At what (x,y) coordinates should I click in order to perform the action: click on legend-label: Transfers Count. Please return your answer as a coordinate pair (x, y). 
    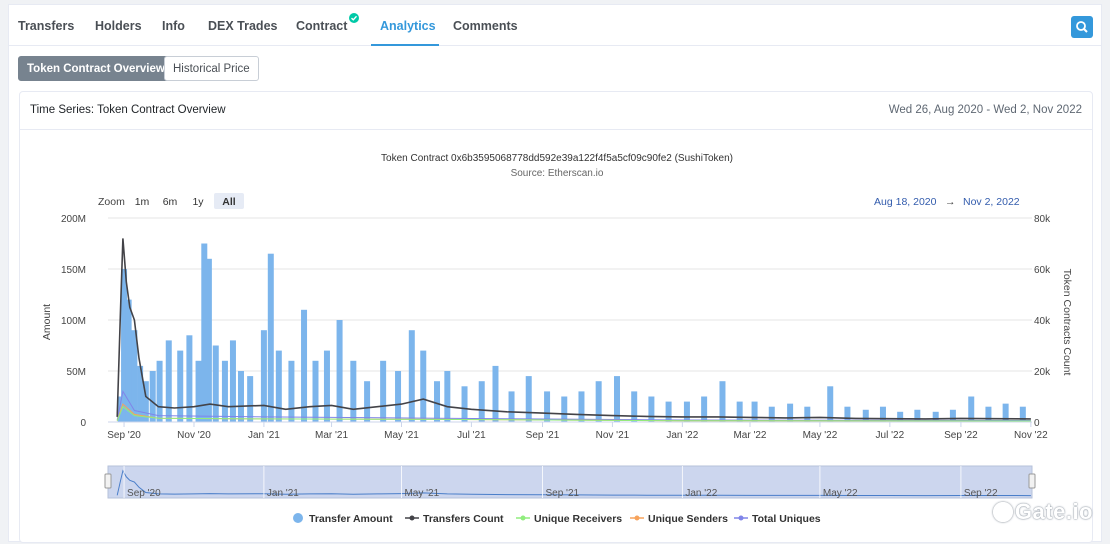
    Looking at the image, I should click on (463, 519).